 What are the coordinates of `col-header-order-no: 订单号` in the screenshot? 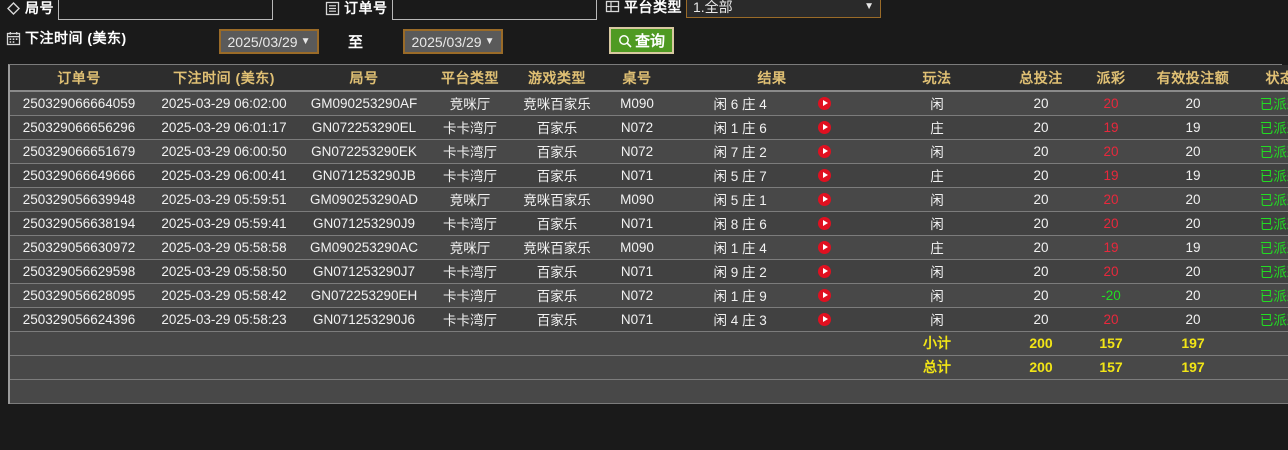 It's located at (79, 78).